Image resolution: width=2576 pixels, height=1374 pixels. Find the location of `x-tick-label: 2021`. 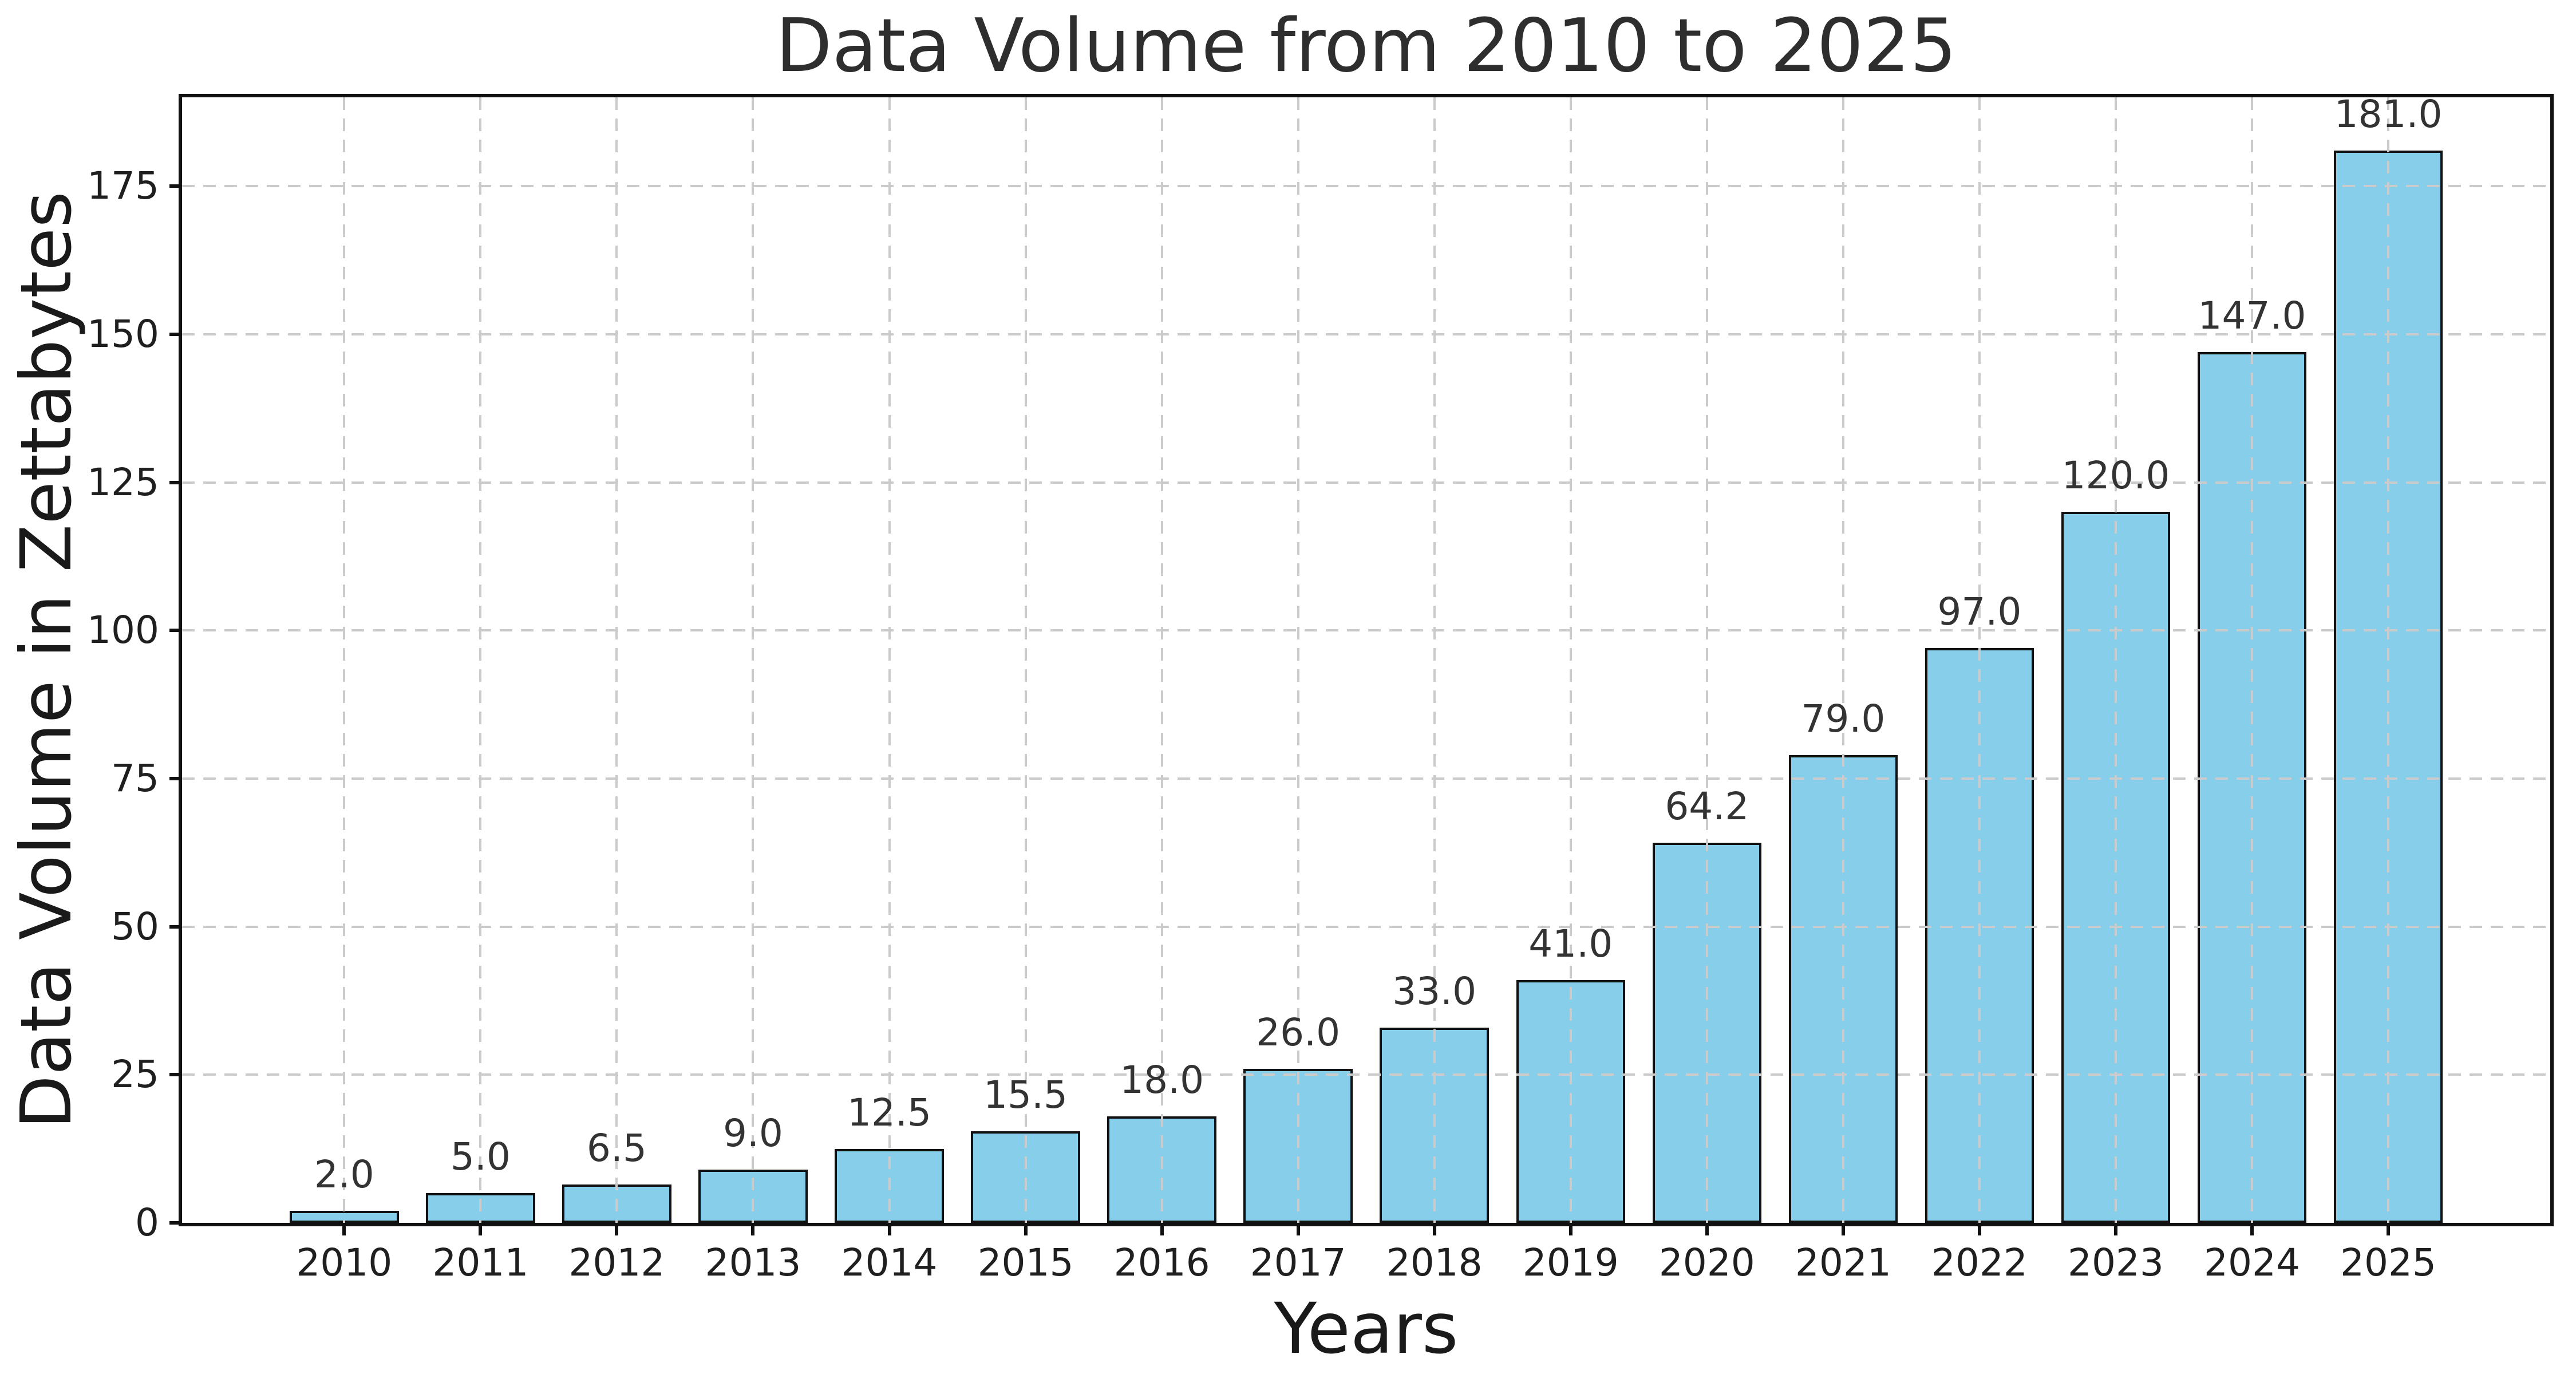

x-tick-label: 2021 is located at coordinates (1843, 1263).